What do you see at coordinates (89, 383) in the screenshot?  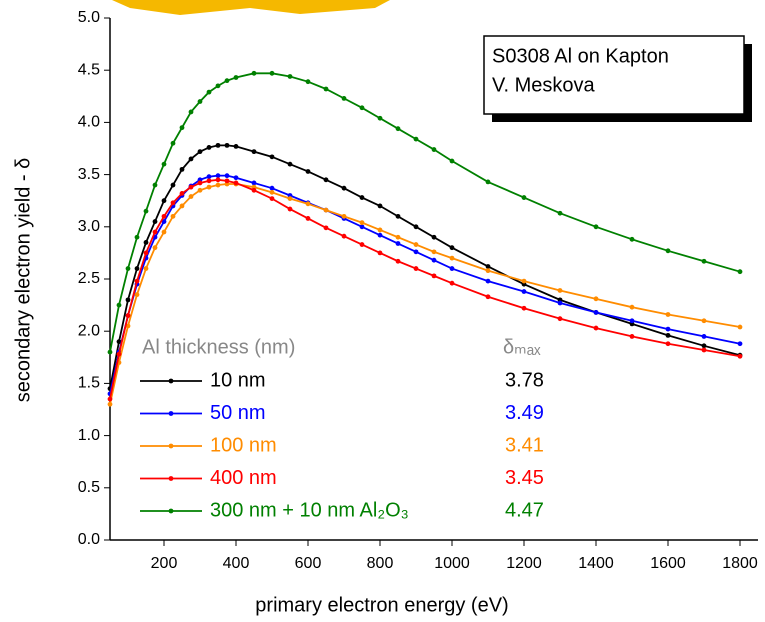 I see `y-tick-label: 1.5` at bounding box center [89, 383].